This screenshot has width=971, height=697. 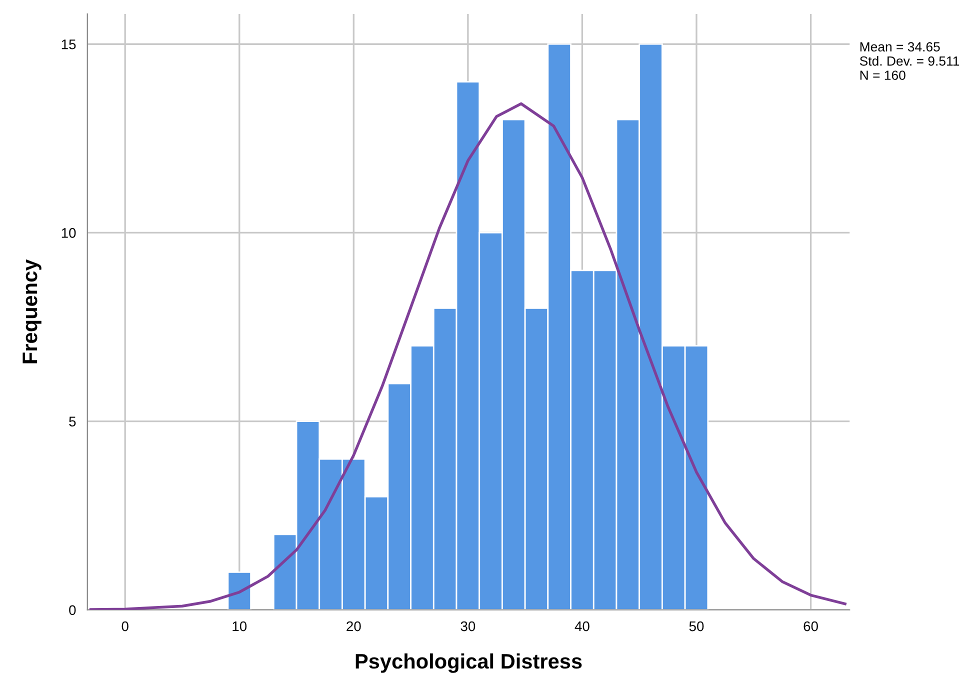 I want to click on x-tick-label: 60, so click(x=811, y=626).